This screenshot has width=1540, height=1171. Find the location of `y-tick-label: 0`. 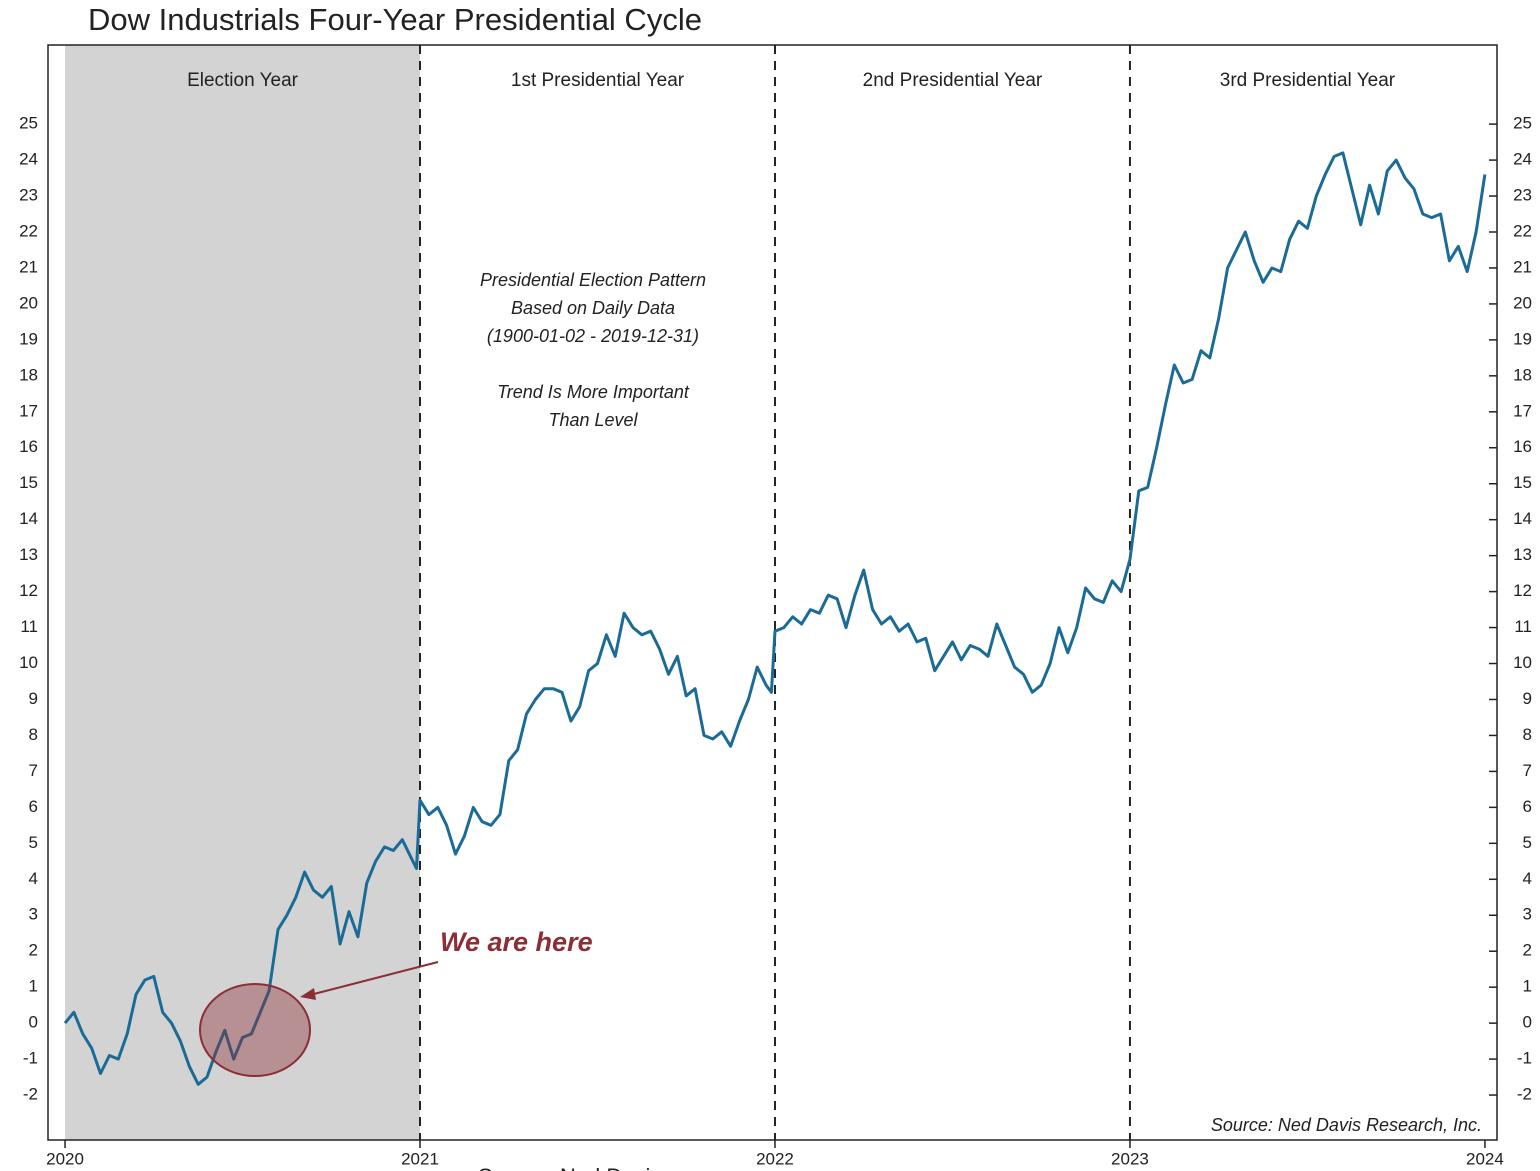

y-tick-label: 0 is located at coordinates (33, 1022).